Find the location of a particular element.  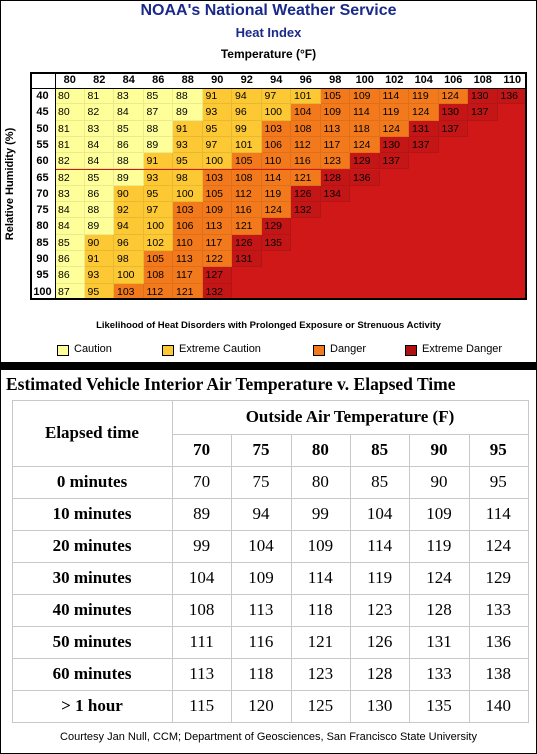

column-header: 85 is located at coordinates (380, 449).